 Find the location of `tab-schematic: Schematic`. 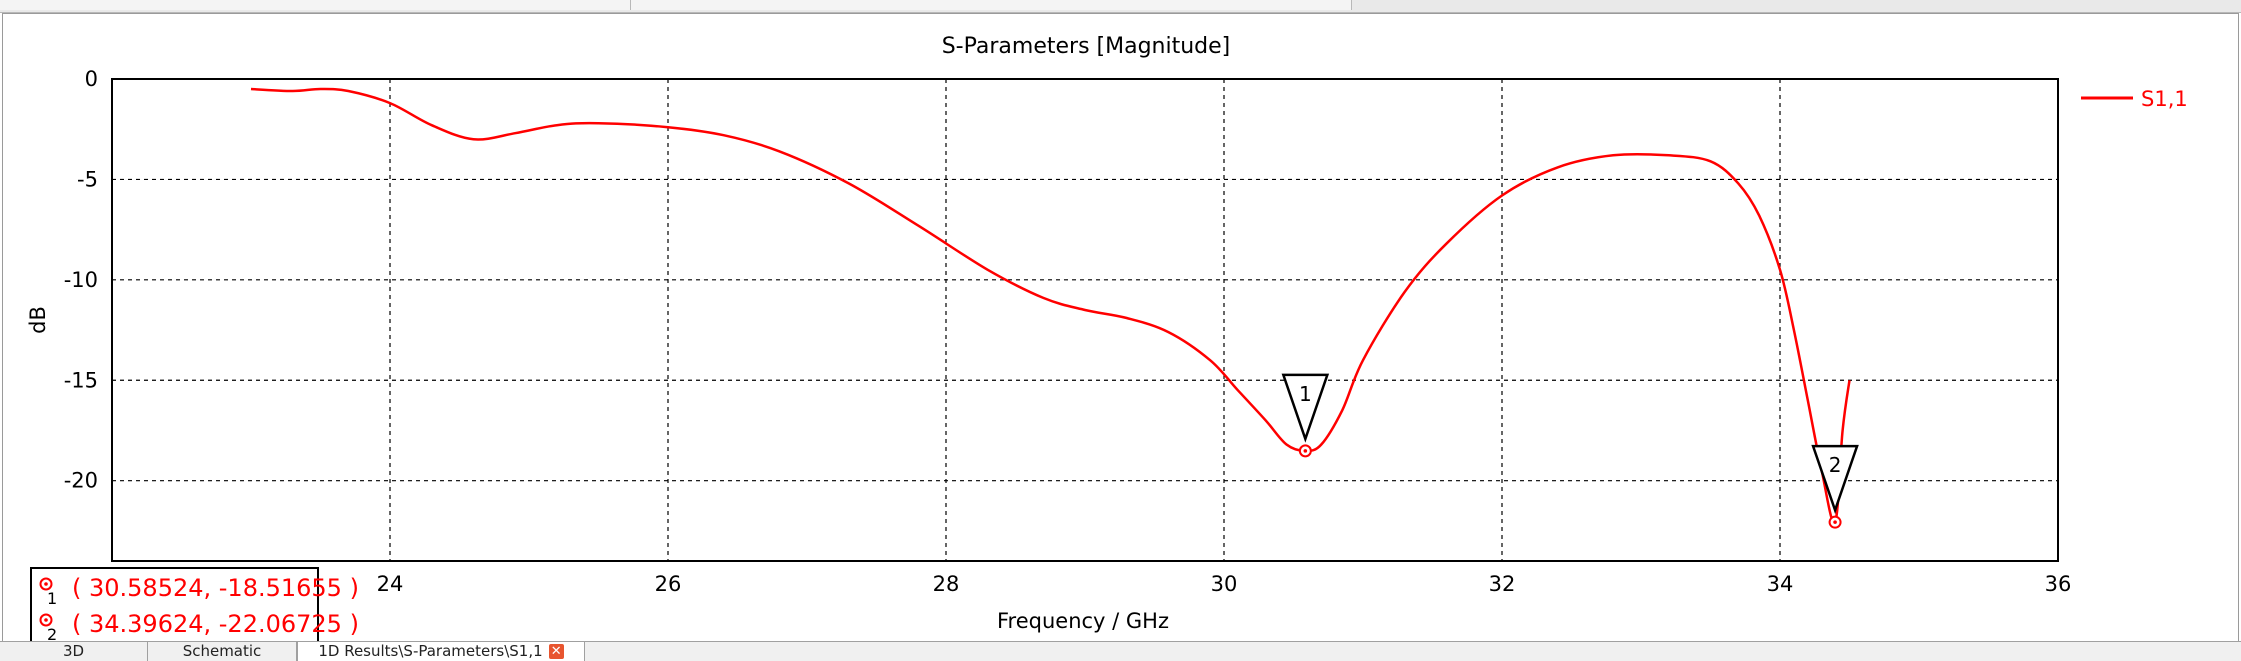

tab-schematic: Schematic is located at coordinates (222, 651).